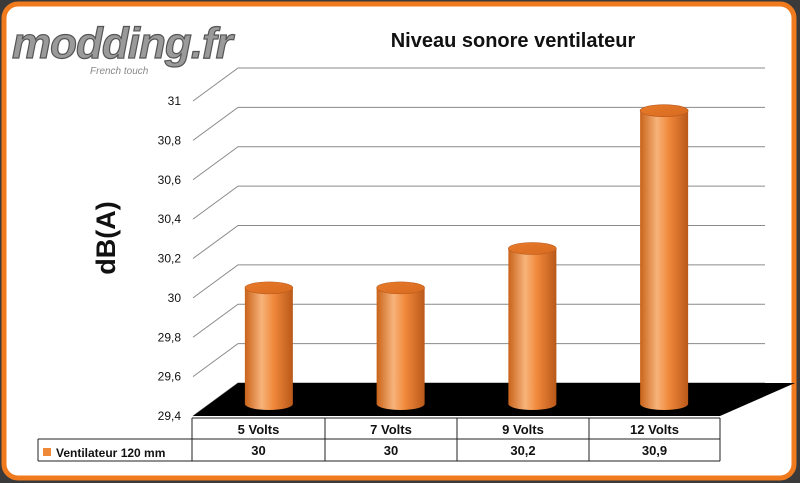  I want to click on y-tick-label: 30,2, so click(170, 259).